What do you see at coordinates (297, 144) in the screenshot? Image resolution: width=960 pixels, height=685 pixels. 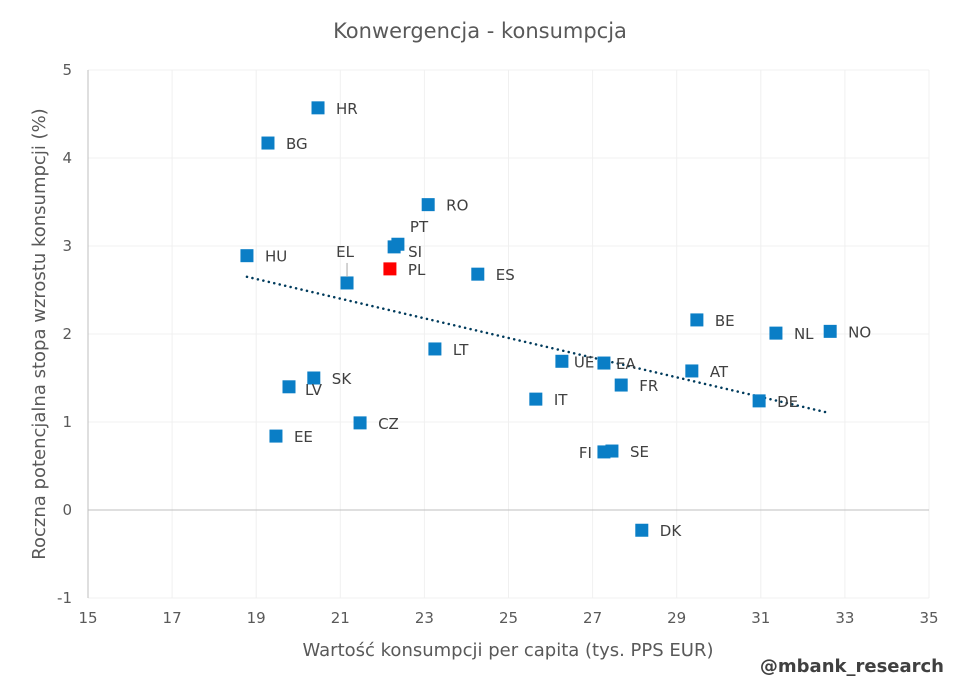 I see `data-label-bg: BG` at bounding box center [297, 144].